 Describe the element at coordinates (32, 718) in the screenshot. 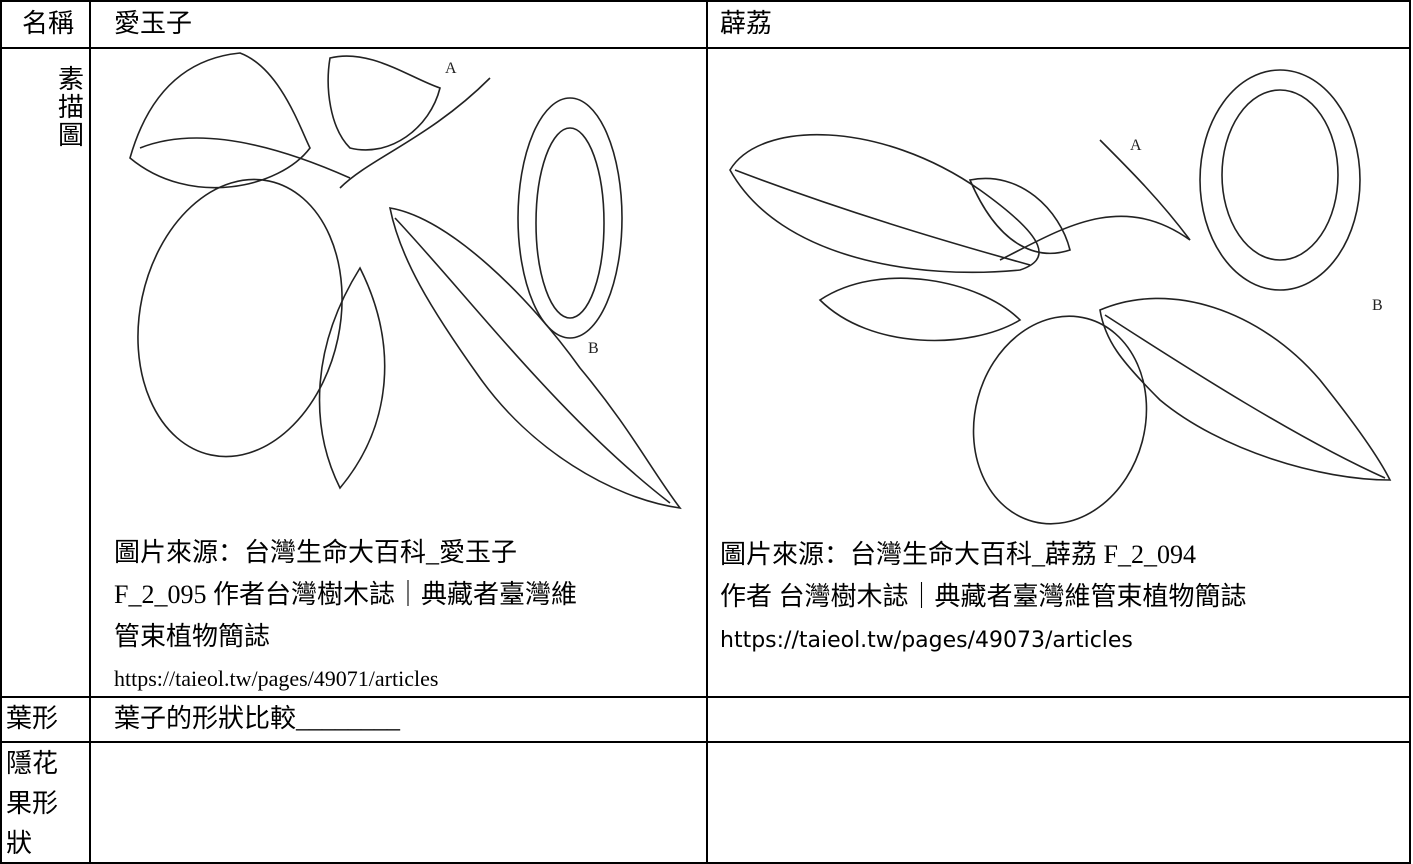

I see `row-label: 葉形` at that location.